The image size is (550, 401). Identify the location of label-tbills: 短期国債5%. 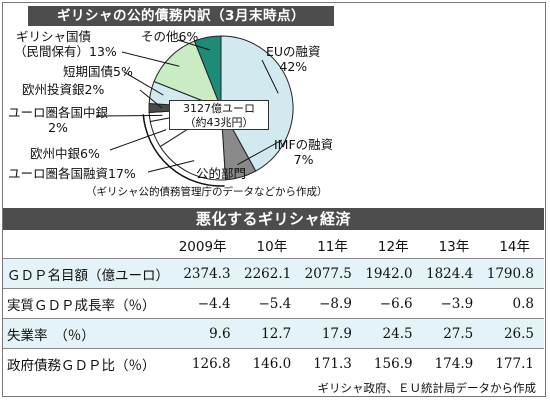
(98, 71).